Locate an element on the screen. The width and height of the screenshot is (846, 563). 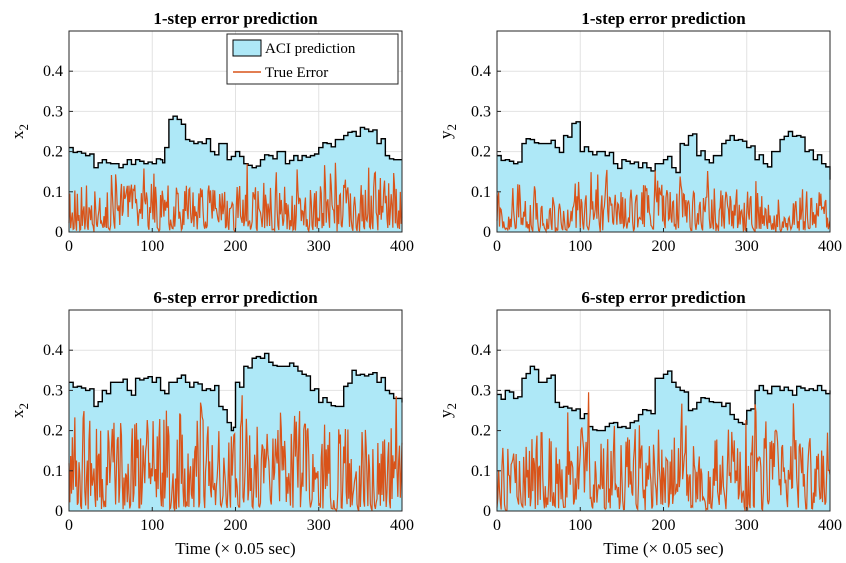
legend-label-true-error: True Error is located at coordinates (296, 73).